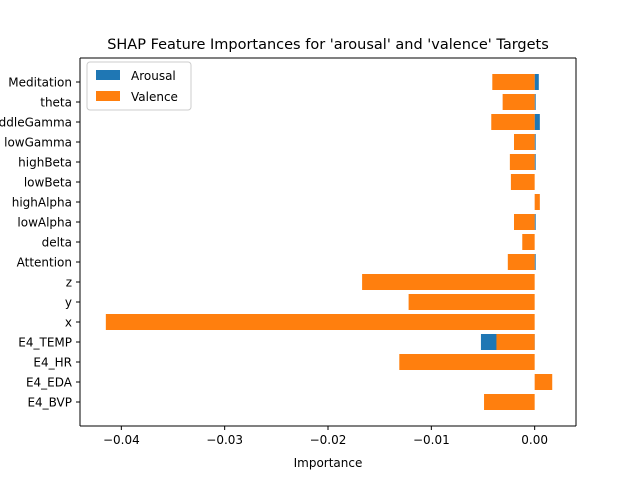 Image resolution: width=640 pixels, height=485 pixels. Describe the element at coordinates (36, 123) in the screenshot. I see `y-tick-label: middleGamma` at that location.